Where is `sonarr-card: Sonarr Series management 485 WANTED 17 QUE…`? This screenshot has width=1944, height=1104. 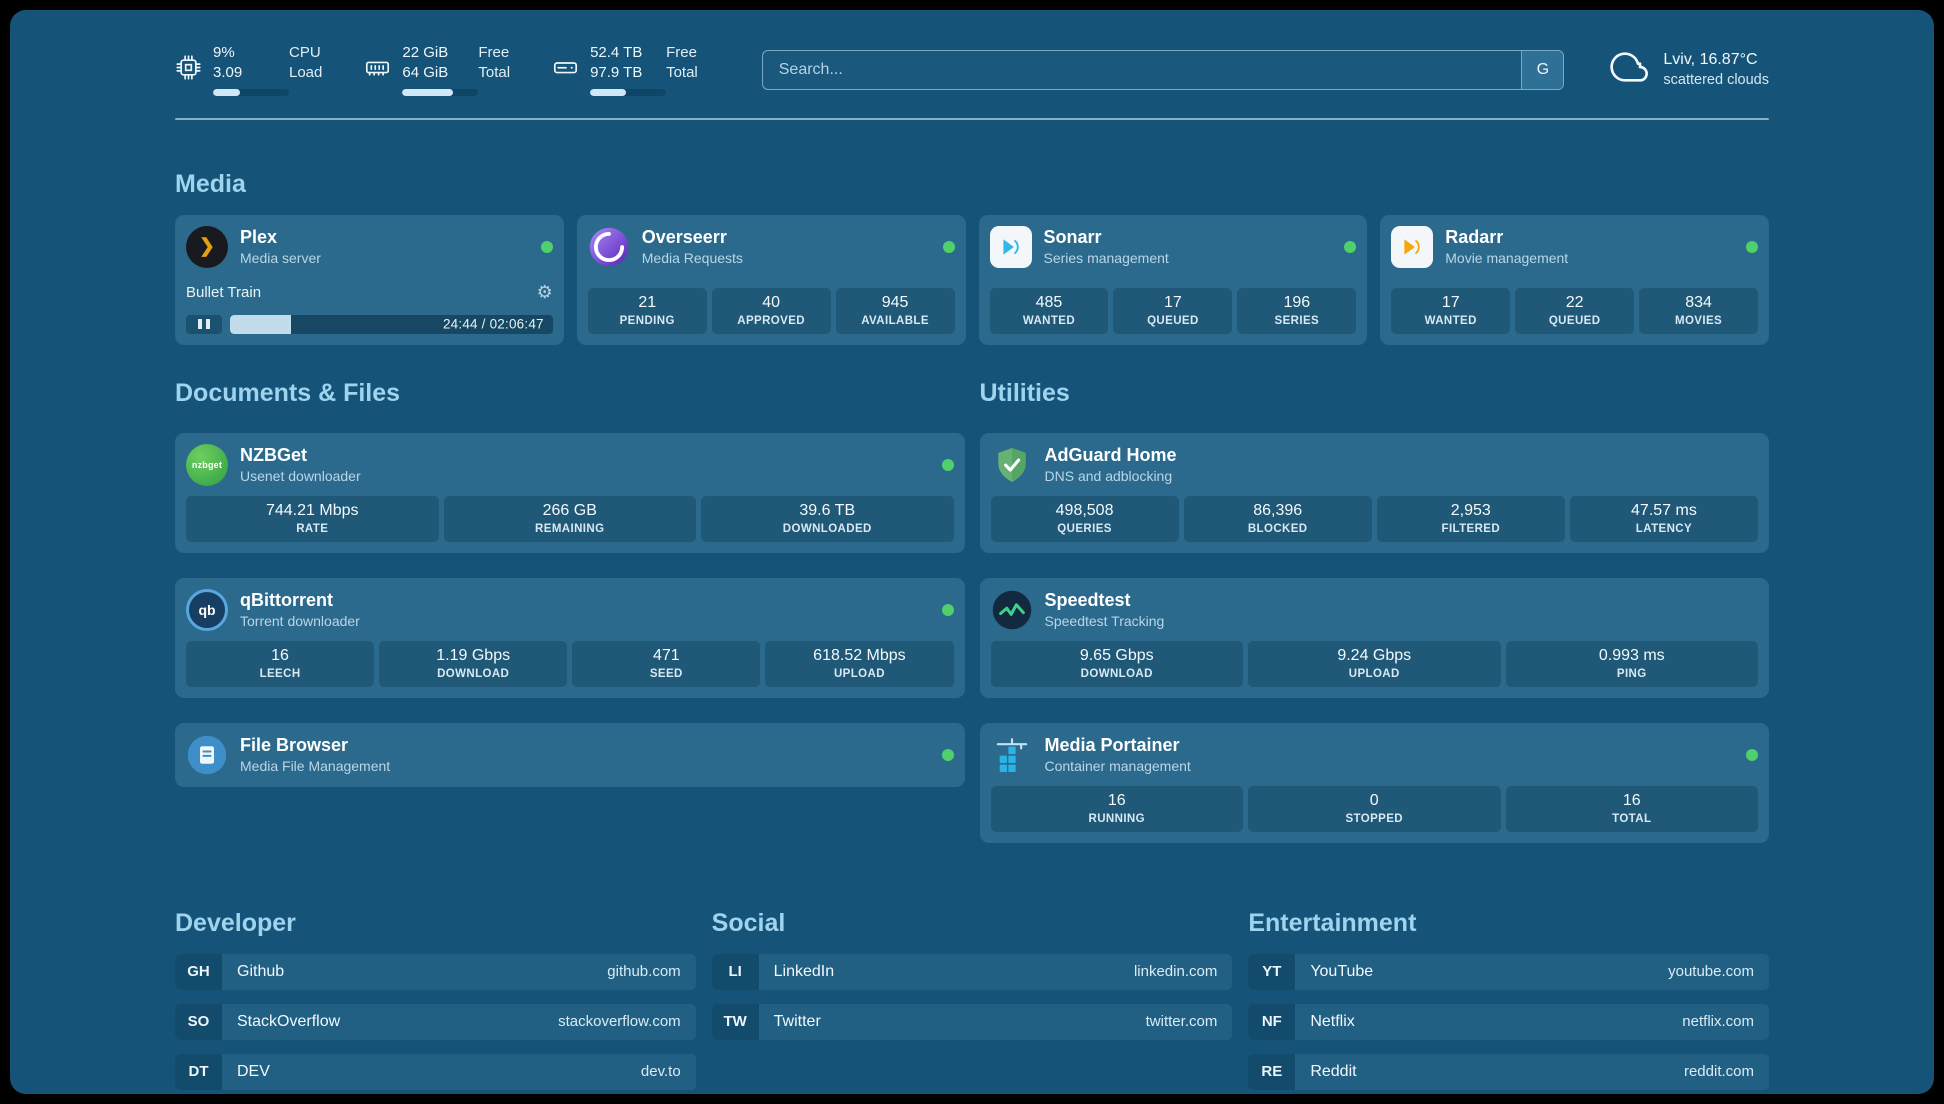
sonarr-card: Sonarr Series management 485 WANTED 17 QUE… is located at coordinates (1173, 279).